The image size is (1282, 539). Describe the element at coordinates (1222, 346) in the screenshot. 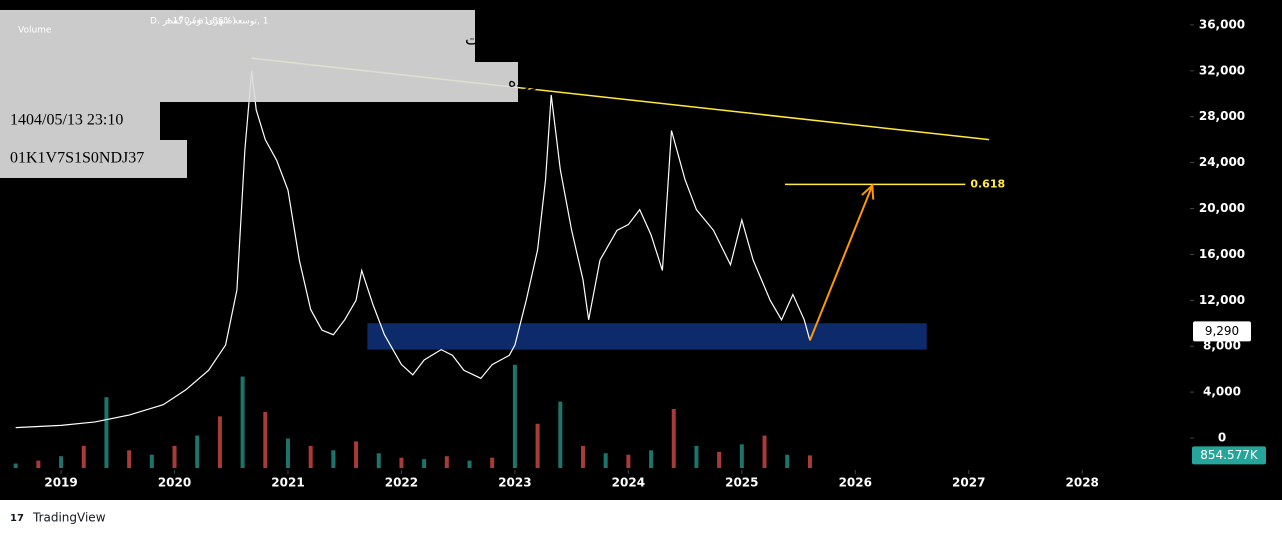

I see `y-tick-label: 8,000` at that location.